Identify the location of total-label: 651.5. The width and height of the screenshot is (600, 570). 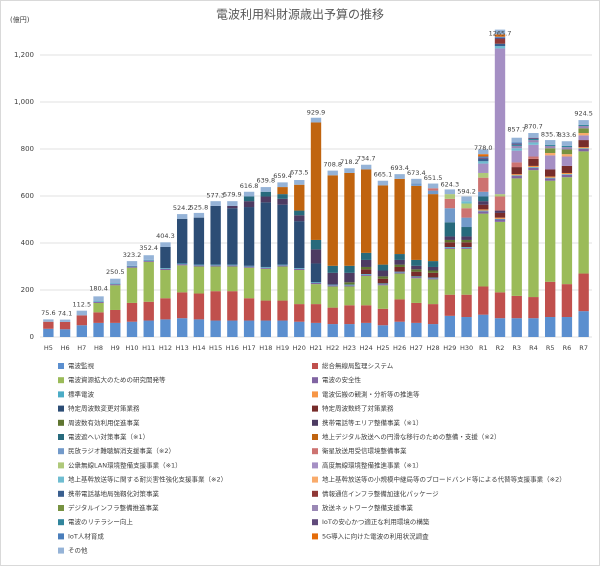
(433, 178).